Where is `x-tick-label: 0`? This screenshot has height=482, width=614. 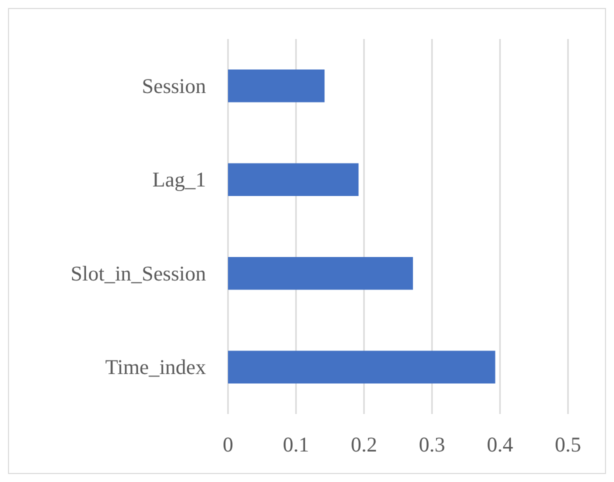 x-tick-label: 0 is located at coordinates (228, 444).